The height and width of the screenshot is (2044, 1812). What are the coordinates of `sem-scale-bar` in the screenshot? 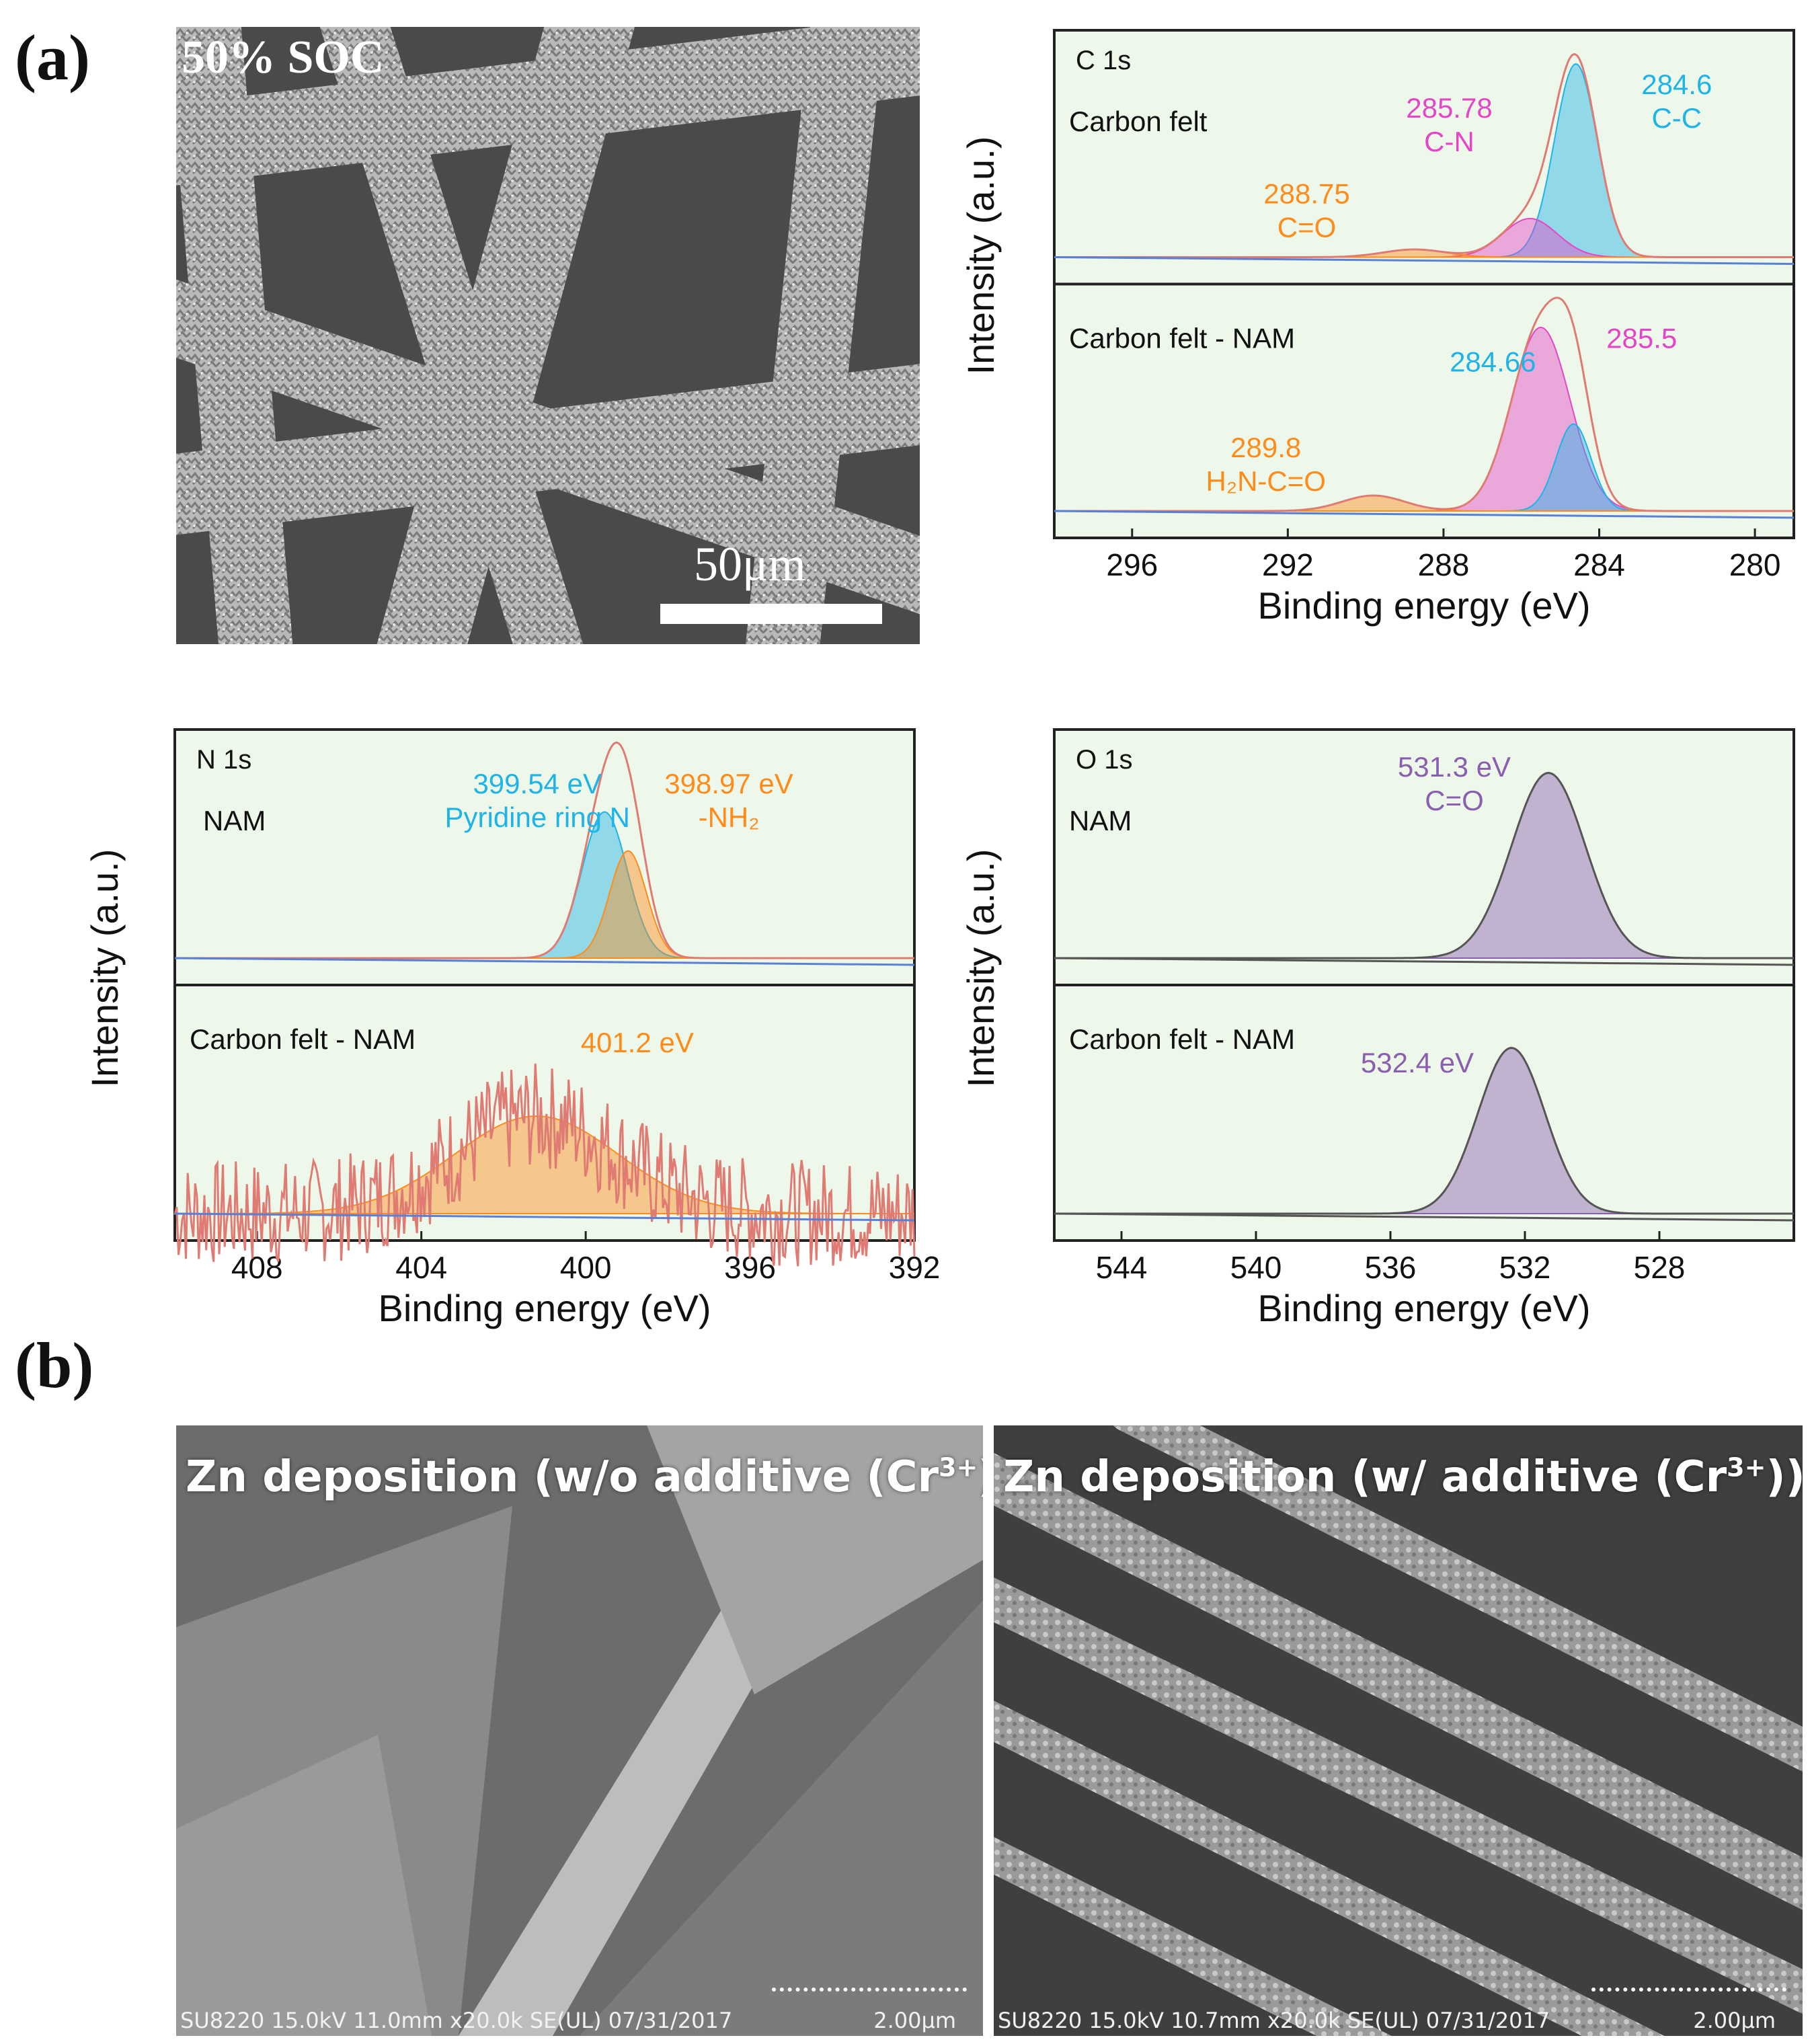 It's located at (771, 614).